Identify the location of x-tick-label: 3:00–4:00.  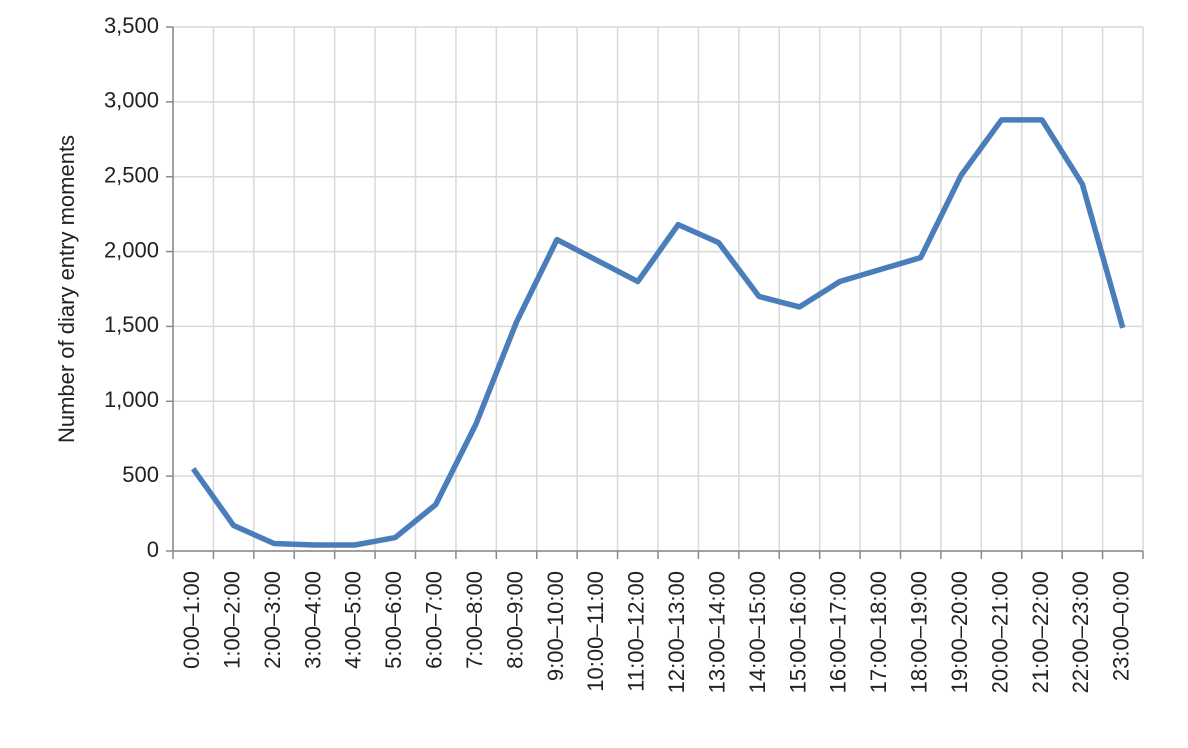
(312, 620).